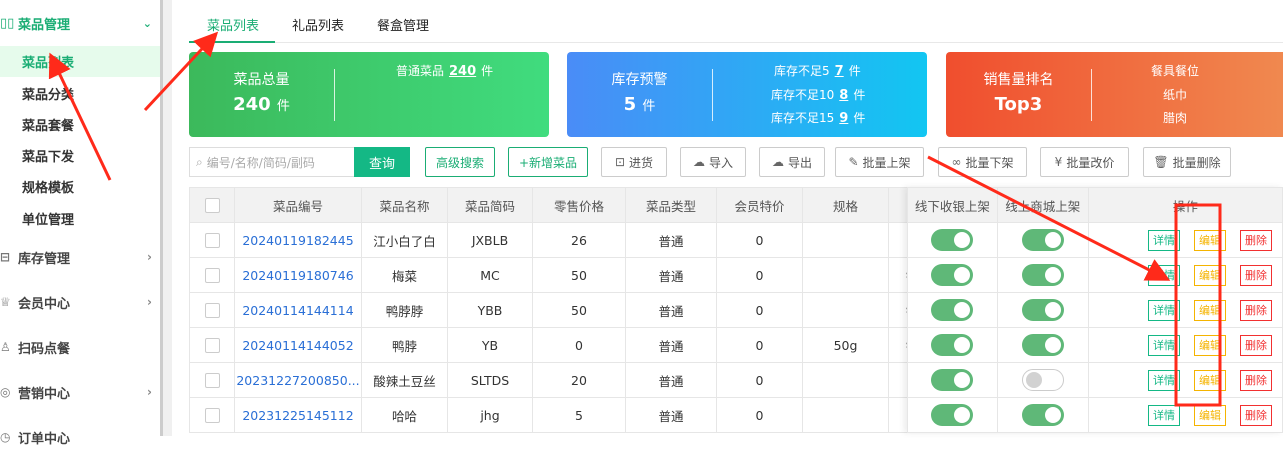  I want to click on detail-value-link: 240, so click(463, 71).